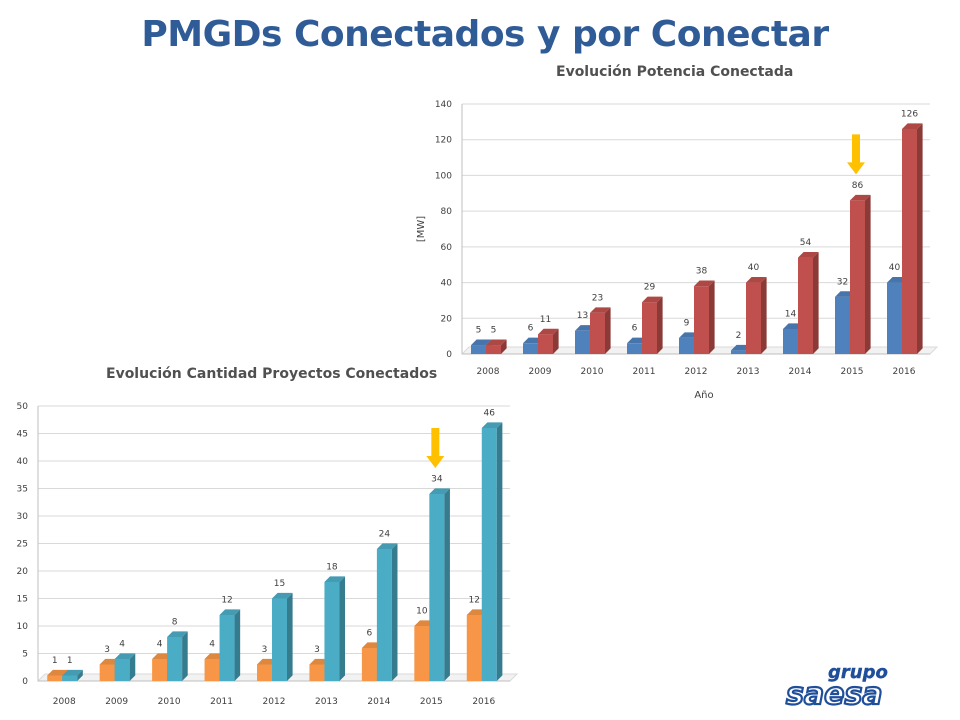 This screenshot has height=720, width=960. Describe the element at coordinates (540, 372) in the screenshot. I see `x-tick-label: 2009` at that location.